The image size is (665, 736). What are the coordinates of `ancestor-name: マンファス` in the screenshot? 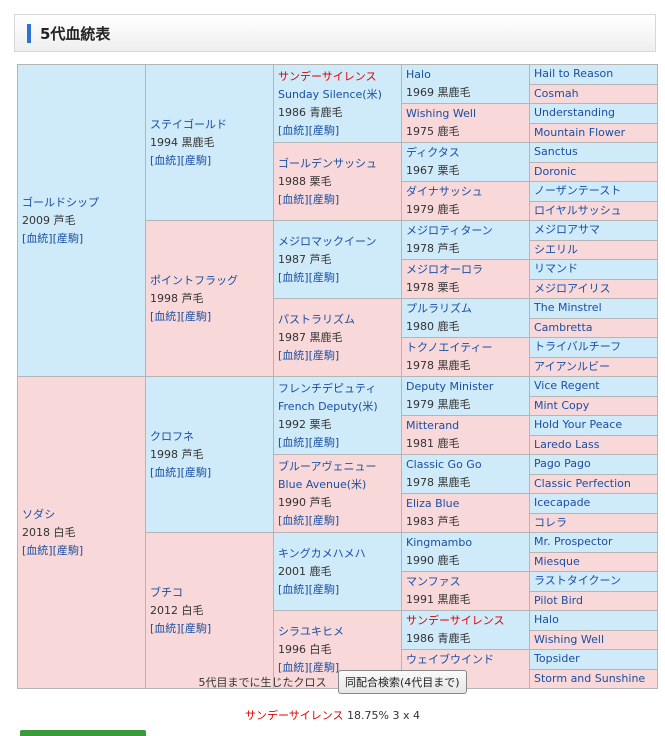 It's located at (433, 581).